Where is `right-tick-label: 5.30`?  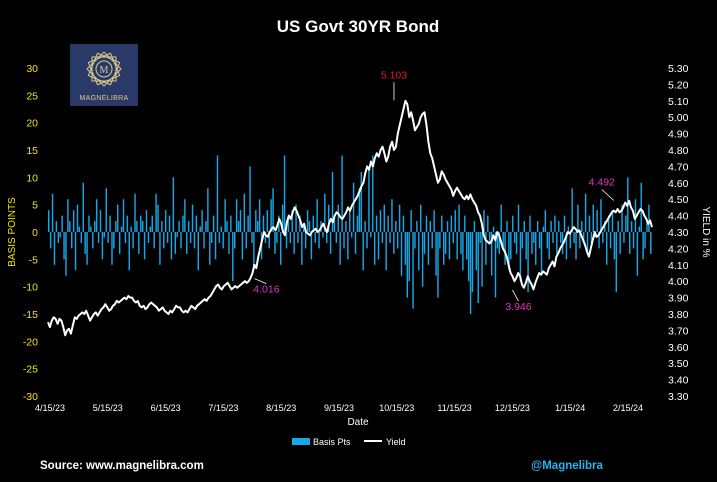 right-tick-label: 5.30 is located at coordinates (678, 69).